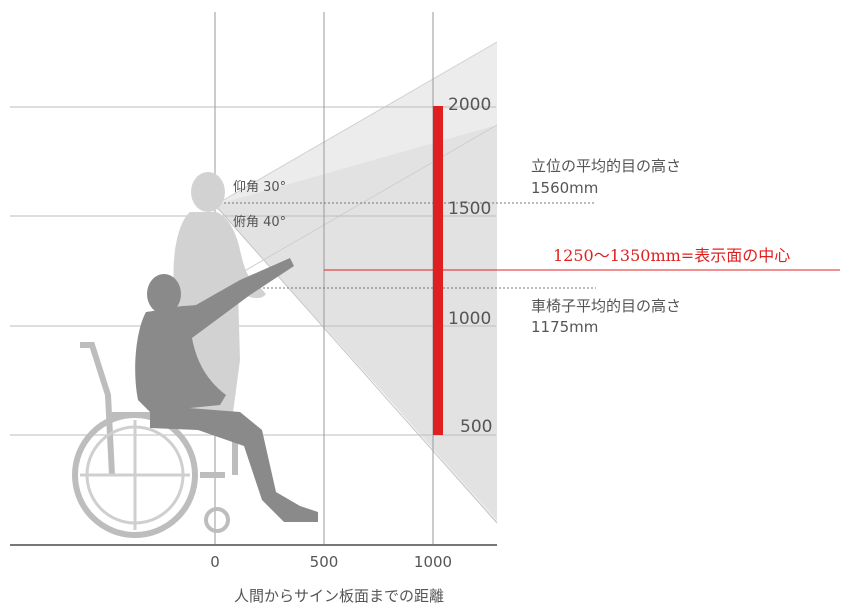 Image resolution: width=846 pixels, height=607 pixels. What do you see at coordinates (606, 166) in the screenshot?
I see `standing-eye-height-title: 立位の平均的目の高さ` at bounding box center [606, 166].